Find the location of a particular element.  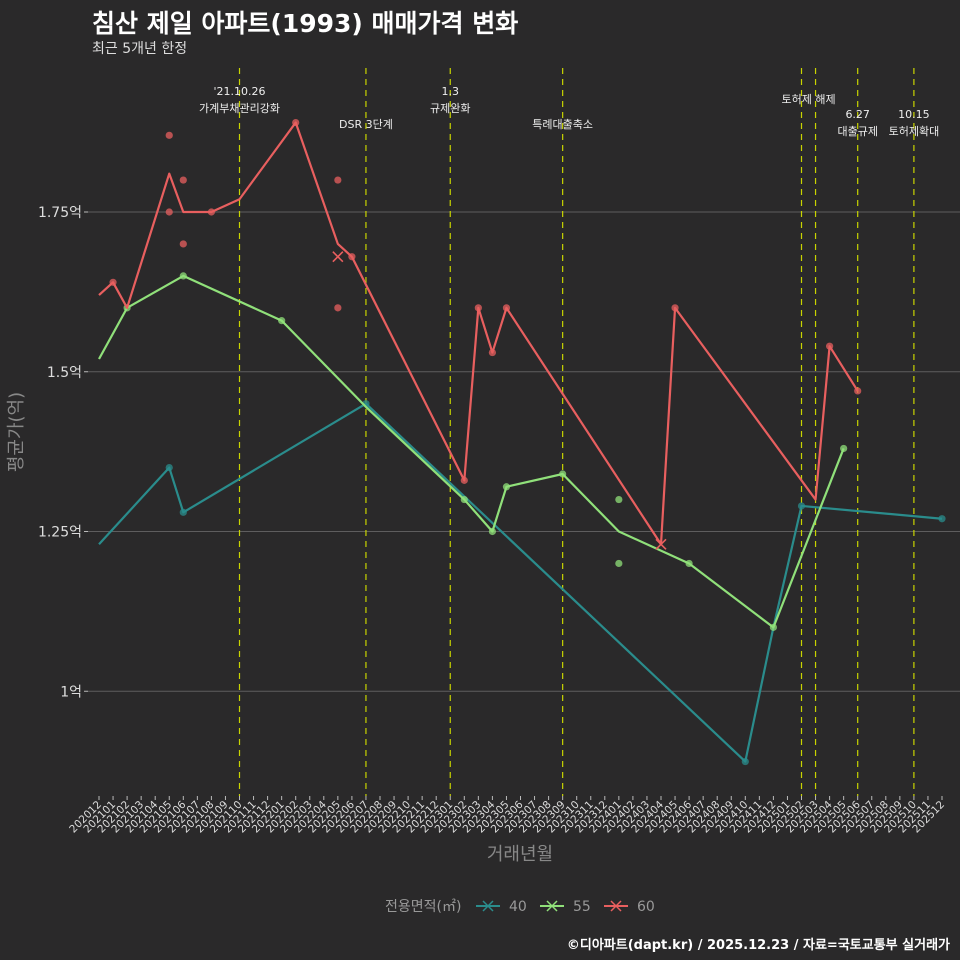

event-label: '21.10.26 is located at coordinates (239, 91).